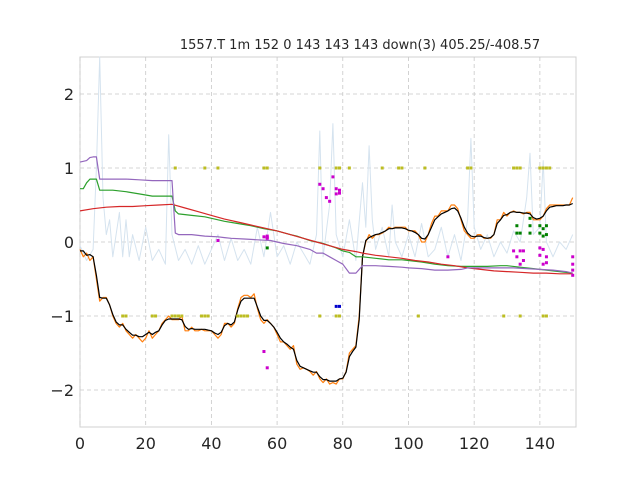  Describe the element at coordinates (80, 443) in the screenshot. I see `x-tick-label: 0` at that location.